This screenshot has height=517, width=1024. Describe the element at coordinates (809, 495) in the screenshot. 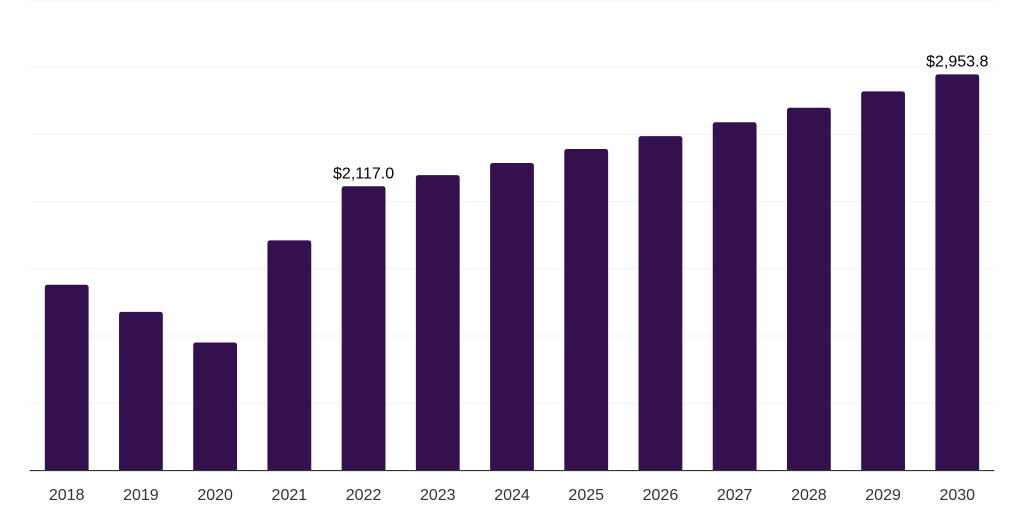

I see `svg-text: 2028` at that location.